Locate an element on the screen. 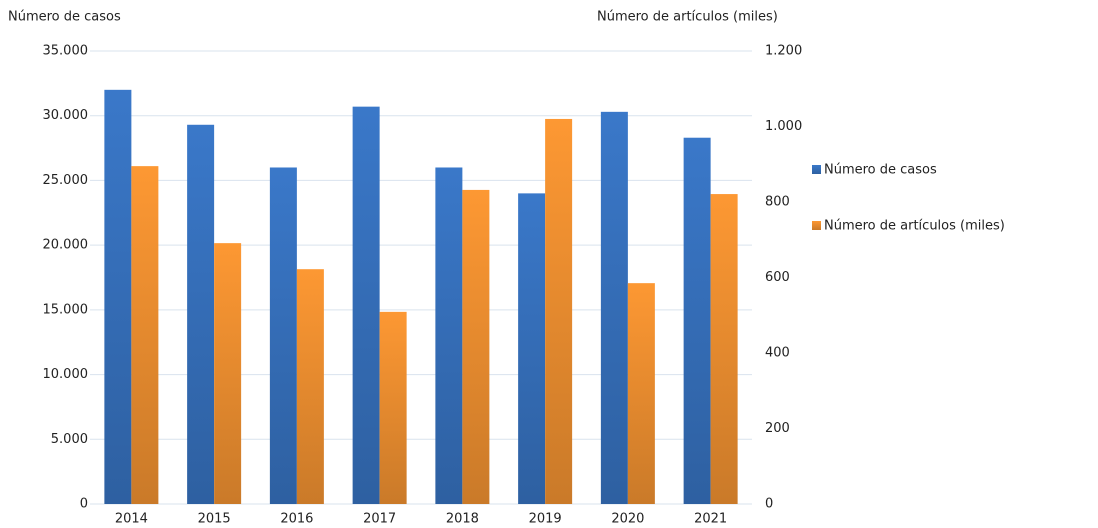 This screenshot has width=1098, height=528. y-tick-label: 20.000 is located at coordinates (66, 245).